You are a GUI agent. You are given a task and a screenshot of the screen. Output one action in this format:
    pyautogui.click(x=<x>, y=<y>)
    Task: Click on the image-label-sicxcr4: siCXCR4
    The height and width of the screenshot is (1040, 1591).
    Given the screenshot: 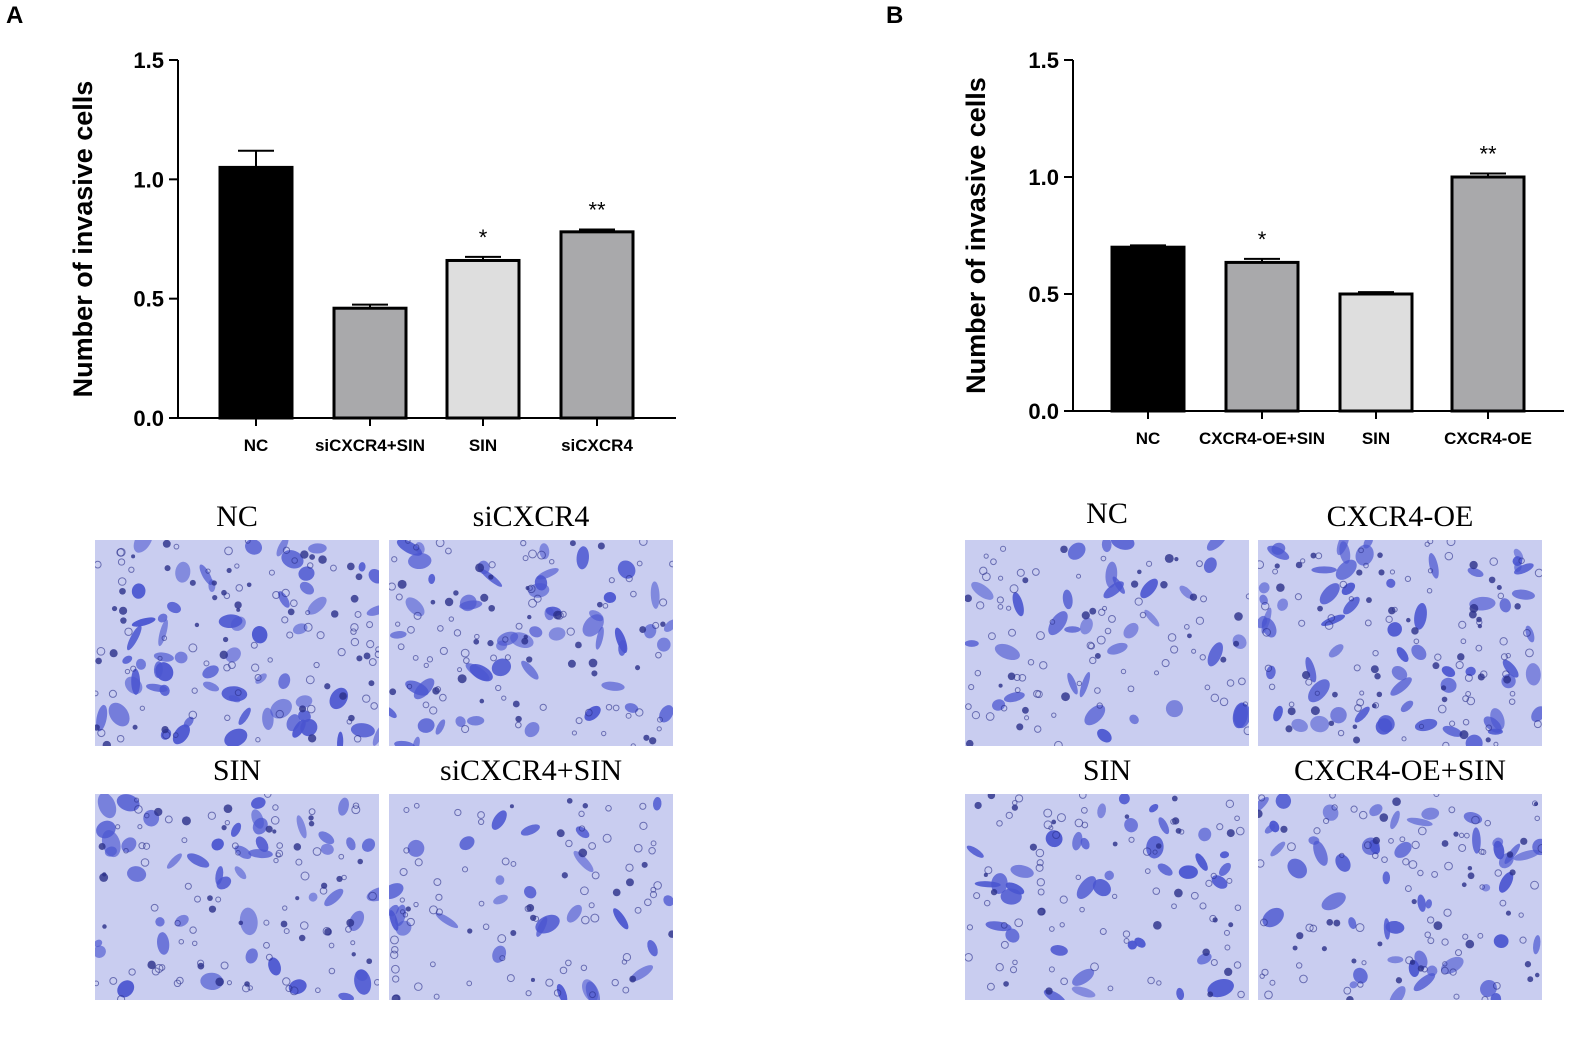 What is the action you would take?
    pyautogui.click(x=531, y=516)
    